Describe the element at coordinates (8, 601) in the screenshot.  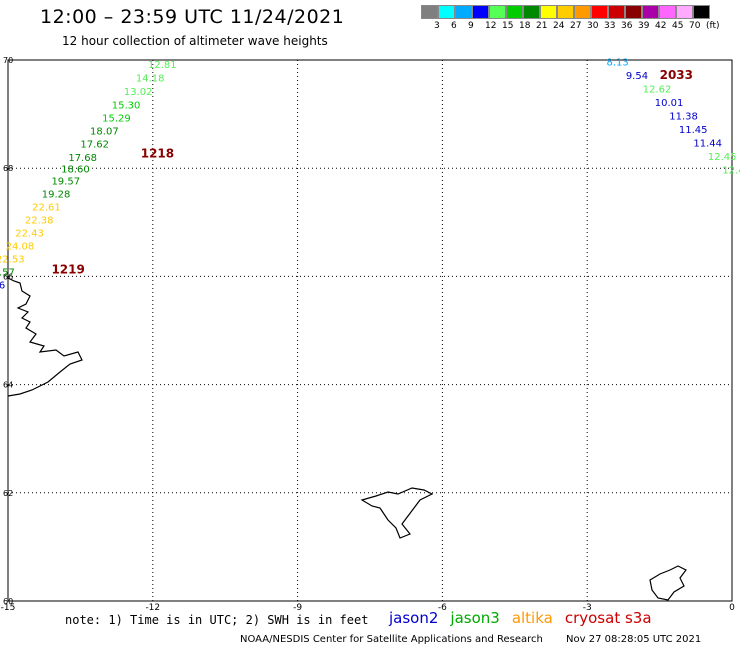
I see `y-tick-label: 60` at that location.